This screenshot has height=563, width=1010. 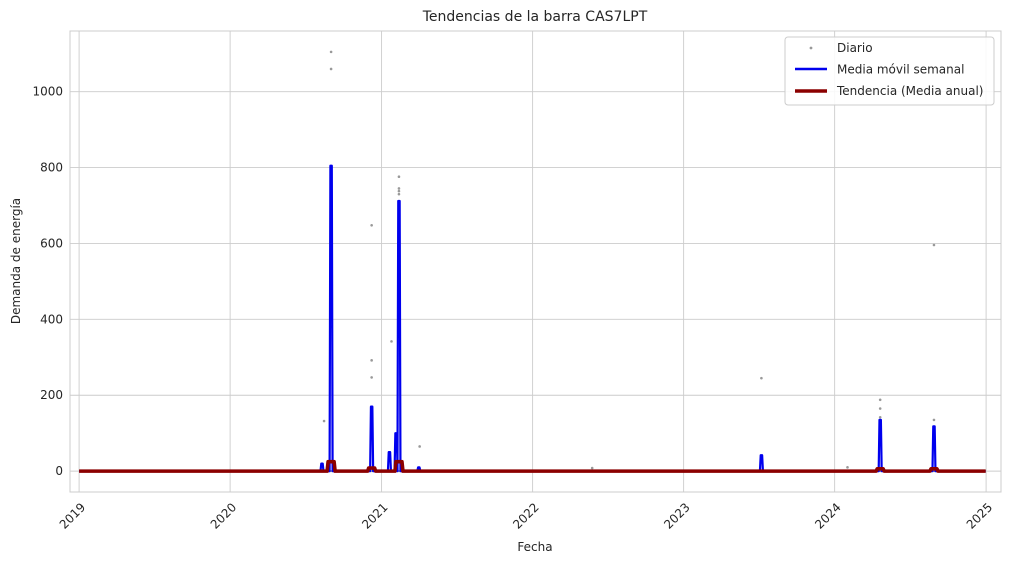 What do you see at coordinates (16, 261) in the screenshot?
I see `y-axis-label: Demanda de energía` at bounding box center [16, 261].